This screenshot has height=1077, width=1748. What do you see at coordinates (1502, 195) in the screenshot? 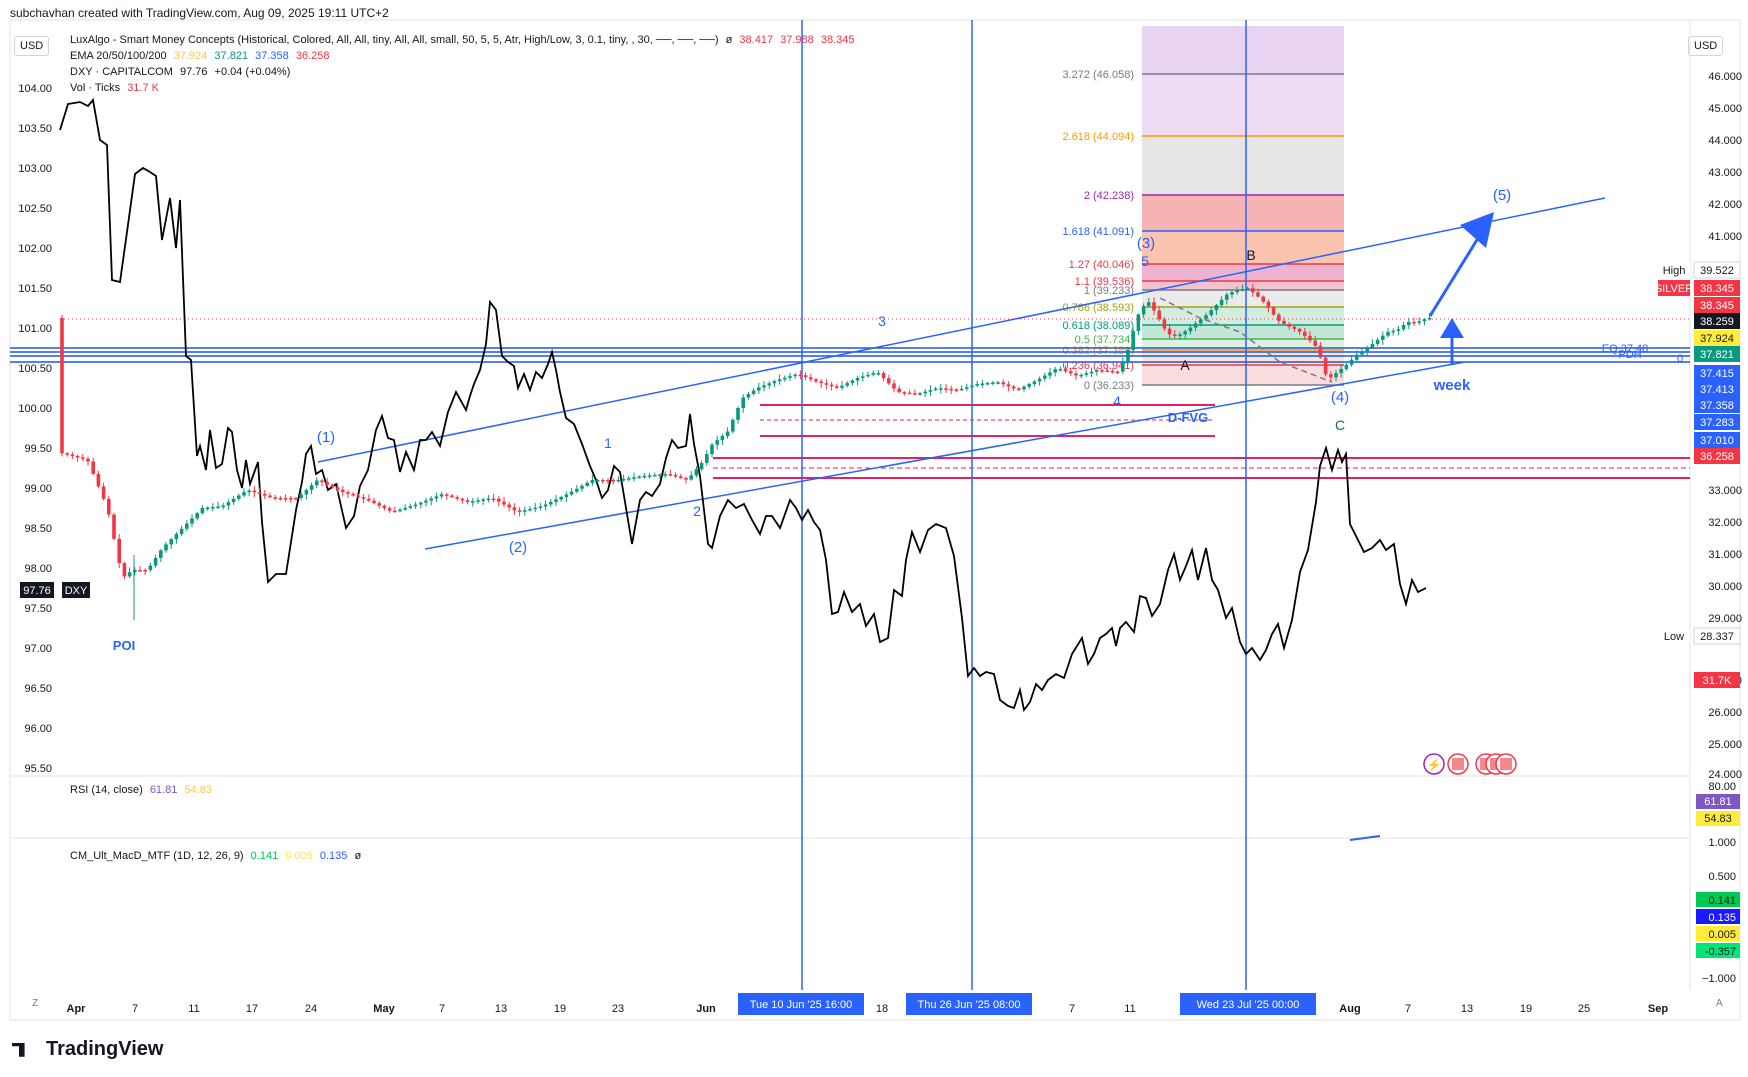
I see `wave-label: (5)` at bounding box center [1502, 195].